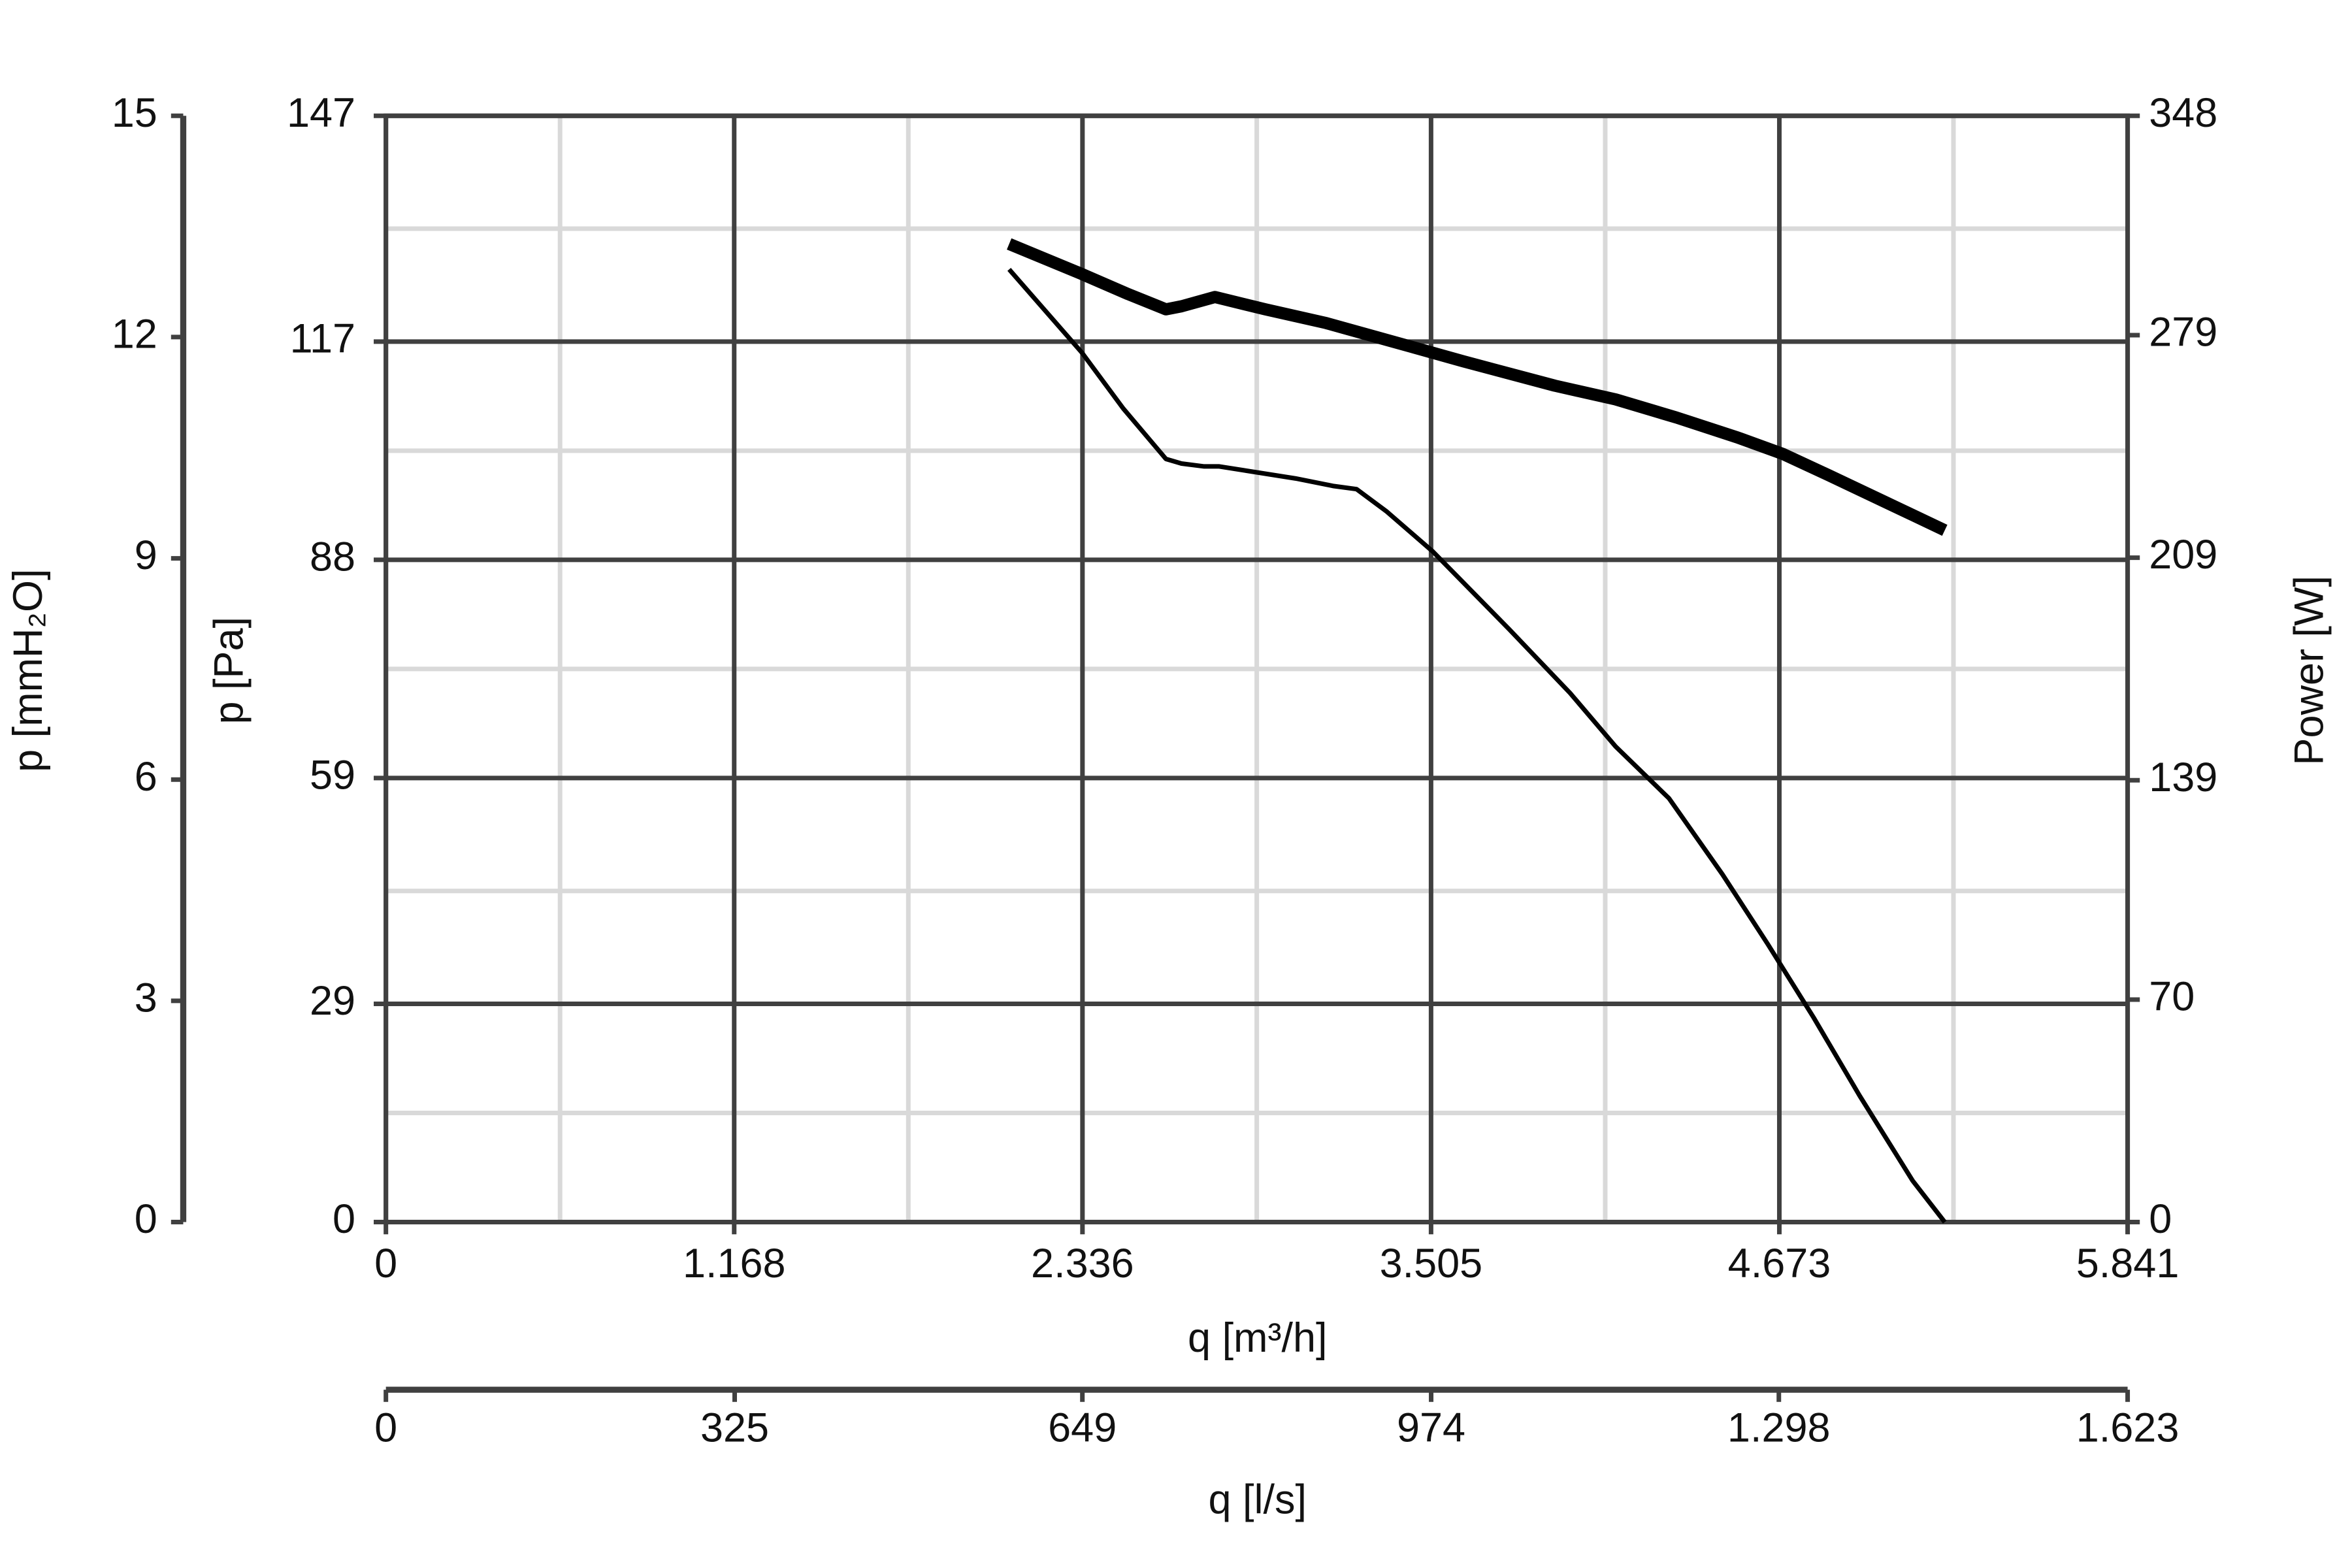 This screenshot has width=2352, height=1568. What do you see at coordinates (1477, 387) in the screenshot?
I see `curve` at bounding box center [1477, 387].